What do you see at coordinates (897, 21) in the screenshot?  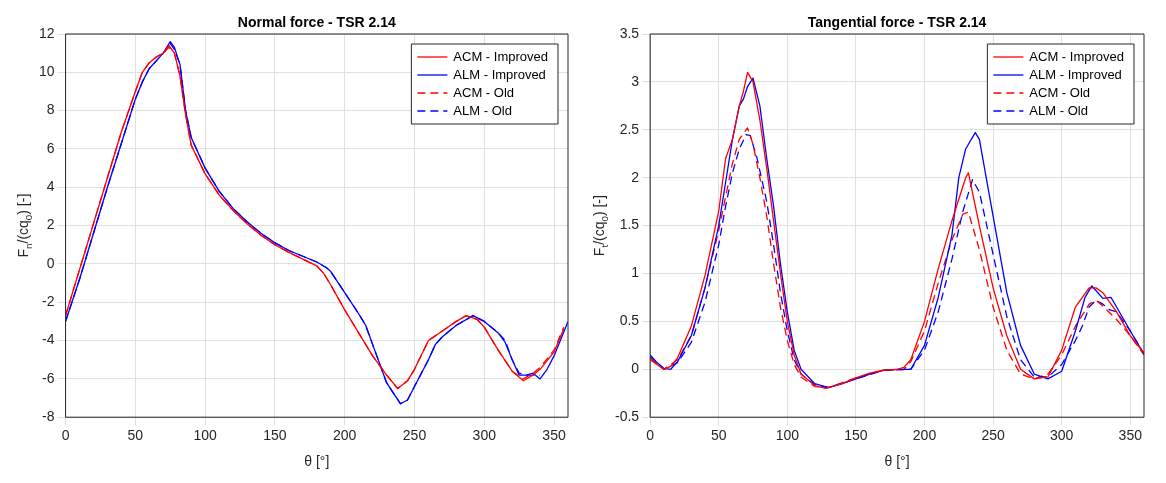 I see `chart-title: Tangential force - TSR 2.14` at bounding box center [897, 21].